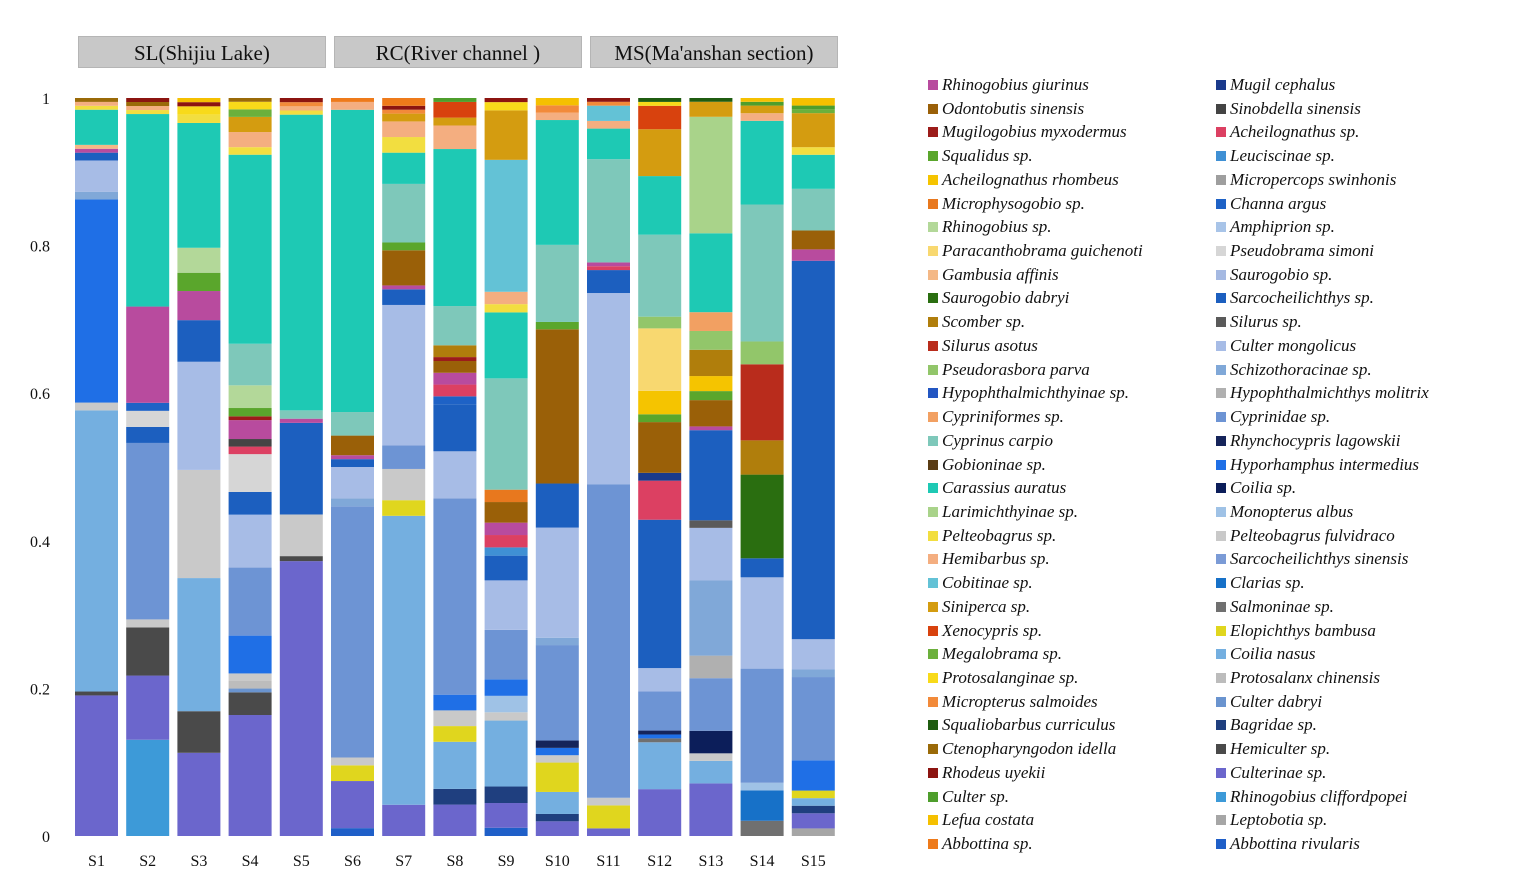 The height and width of the screenshot is (891, 1539). Describe the element at coordinates (813, 467) in the screenshot. I see `bar-S15` at that location.